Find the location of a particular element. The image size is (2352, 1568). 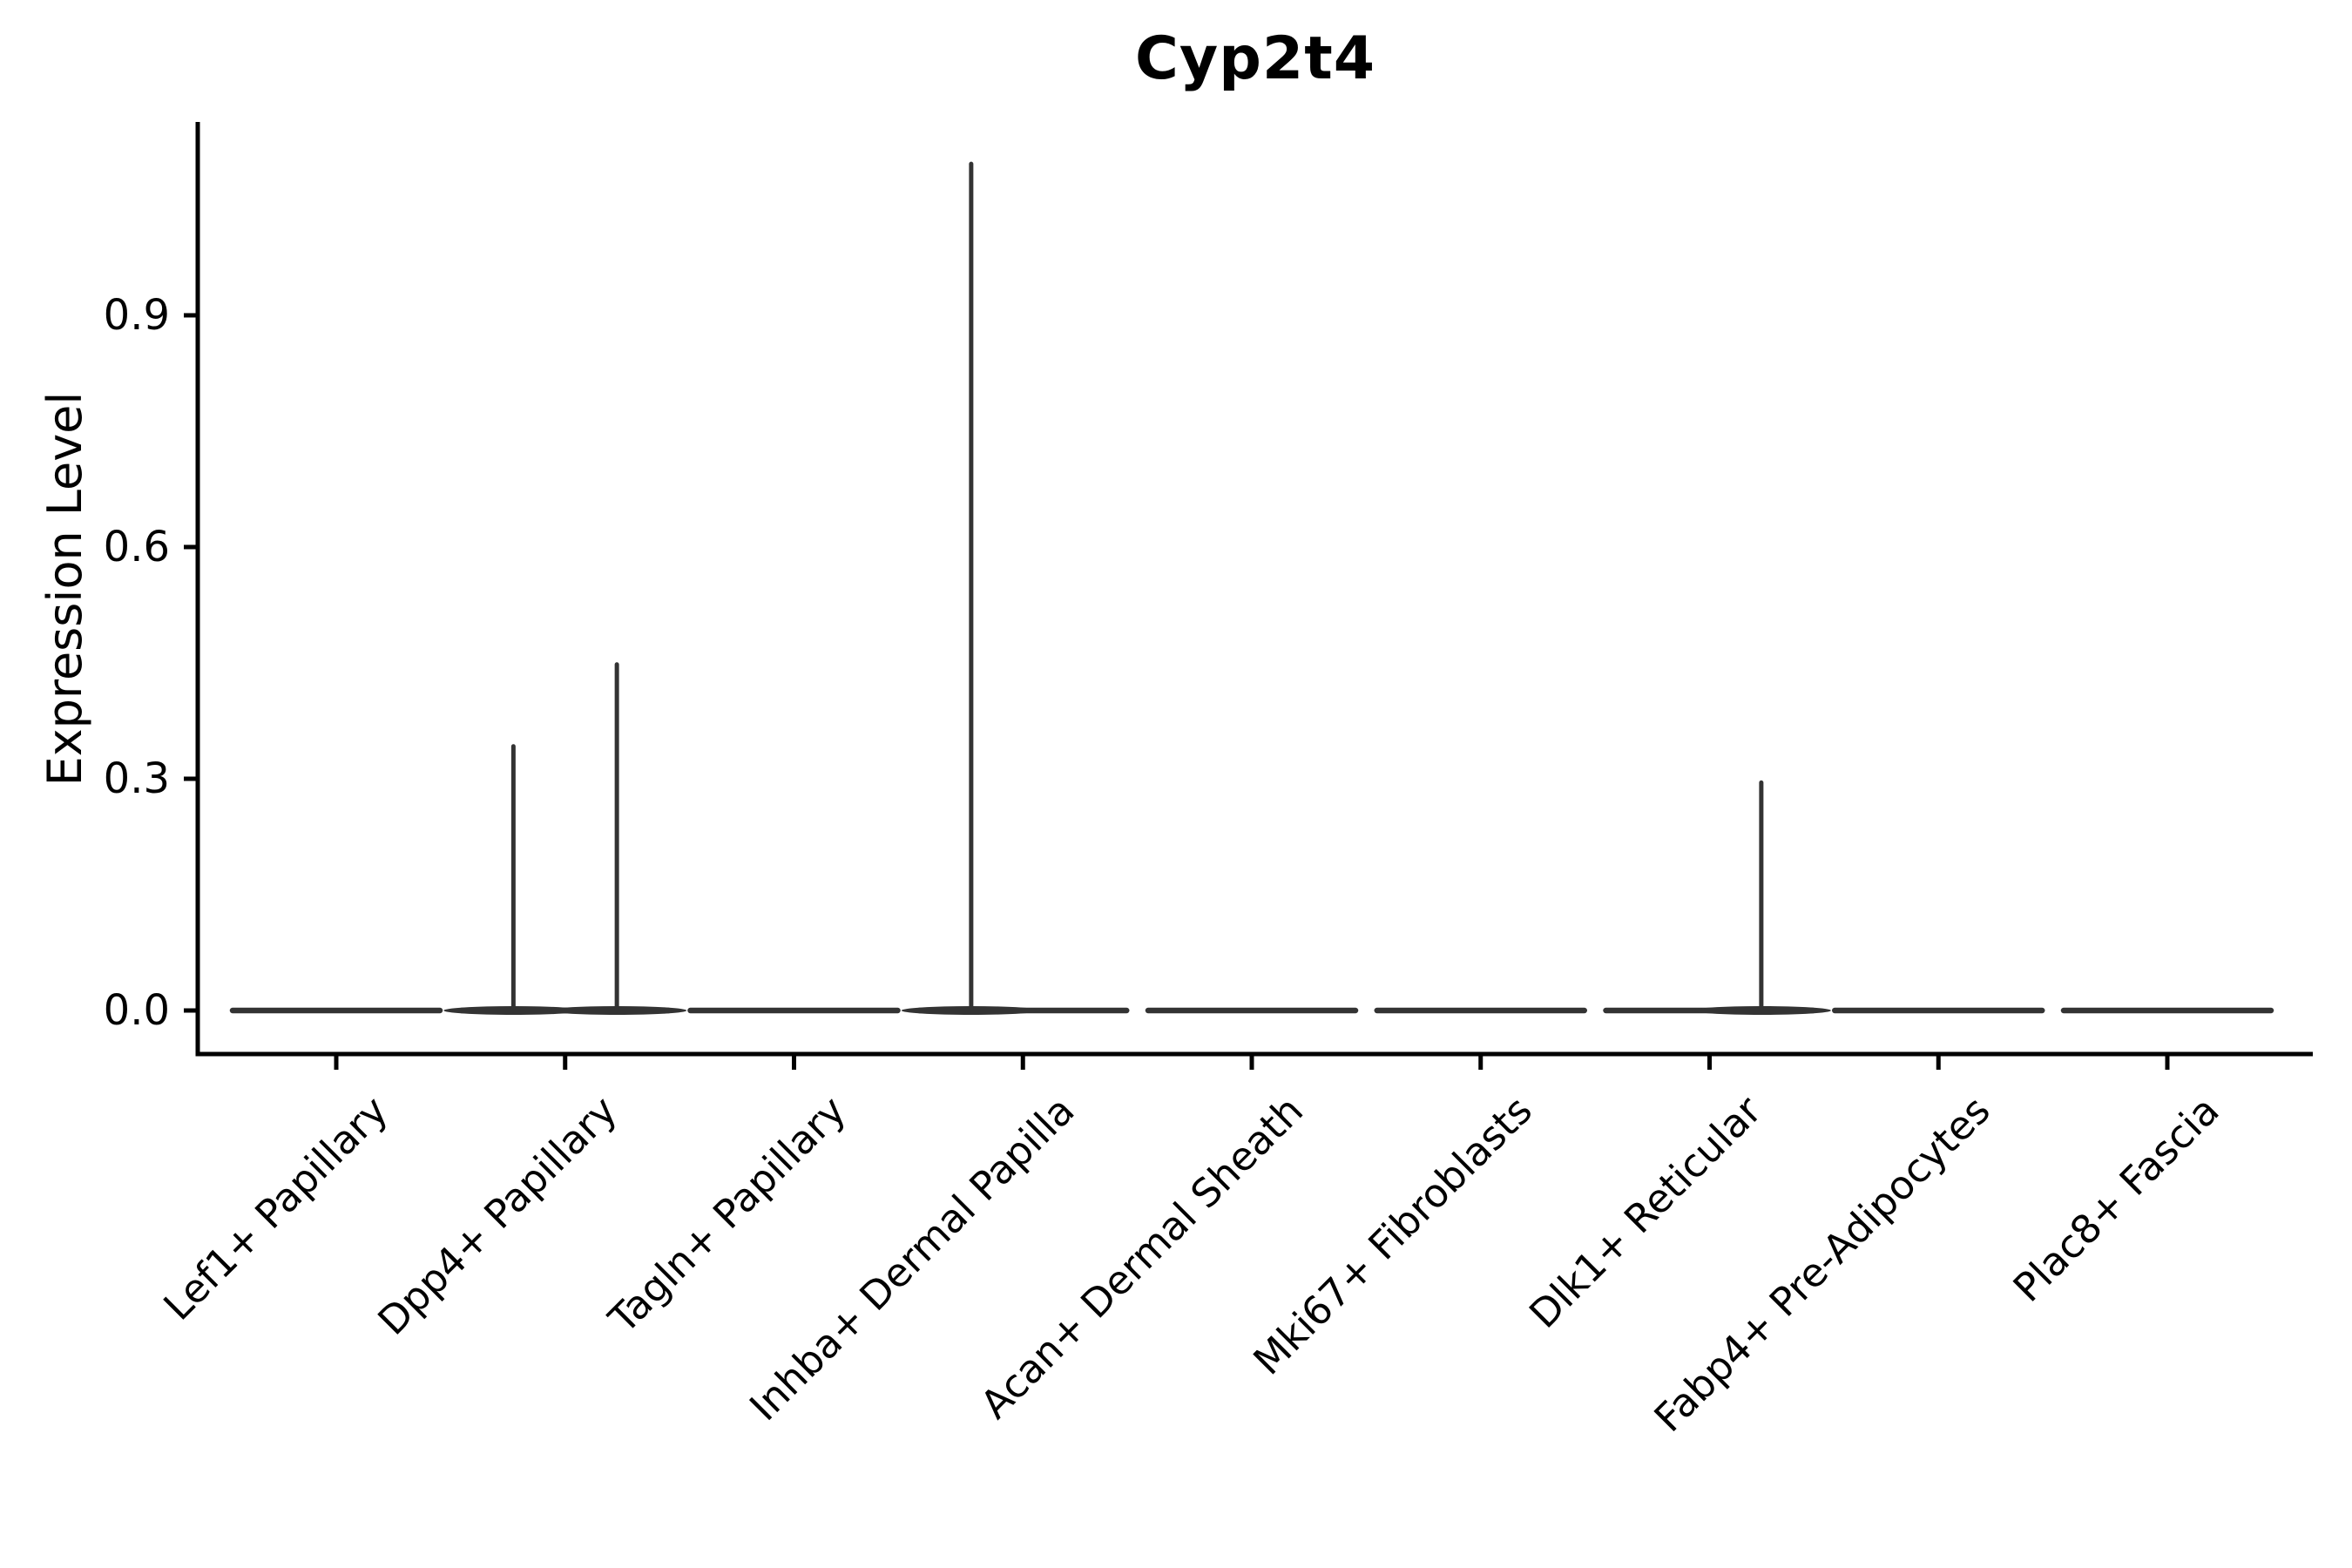

y-tick-label: 0.6 is located at coordinates (136, 546).